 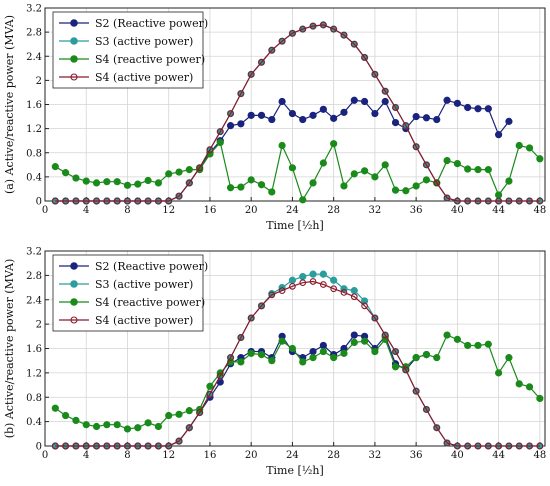 What do you see at coordinates (34, 252) in the screenshot?
I see `y-tick-label: 3.2` at bounding box center [34, 252].